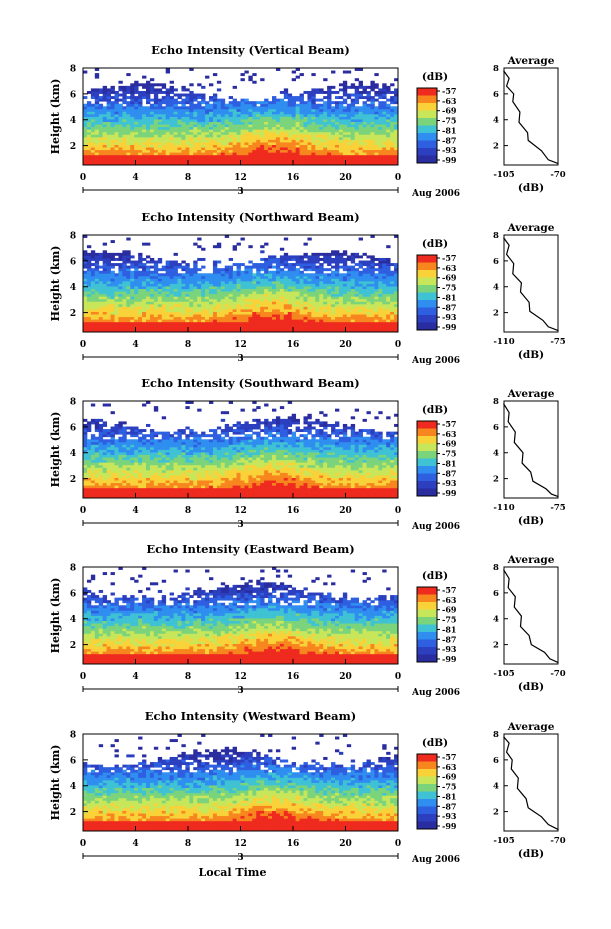  Describe the element at coordinates (73, 95) in the screenshot. I see `y-tick-label: 6` at that location.